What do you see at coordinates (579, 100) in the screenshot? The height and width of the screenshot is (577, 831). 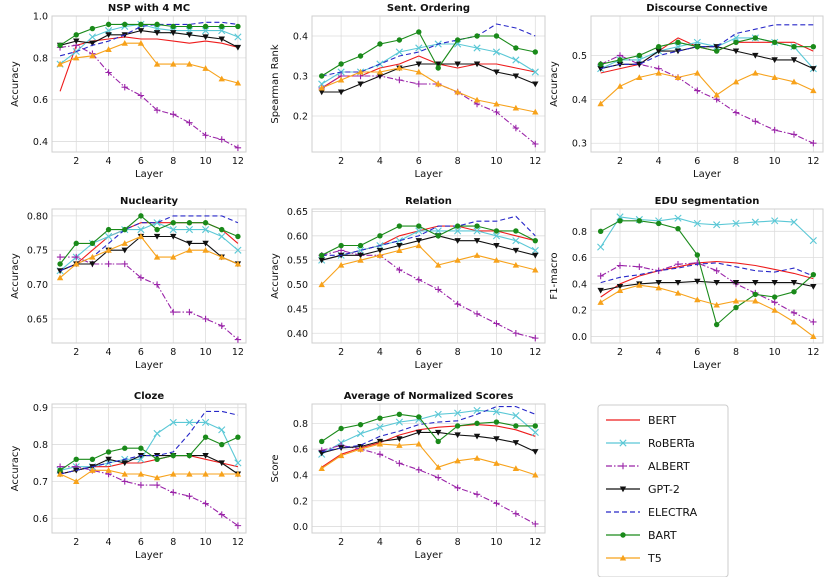 I see `y-tick-label: 0.4` at bounding box center [579, 100].